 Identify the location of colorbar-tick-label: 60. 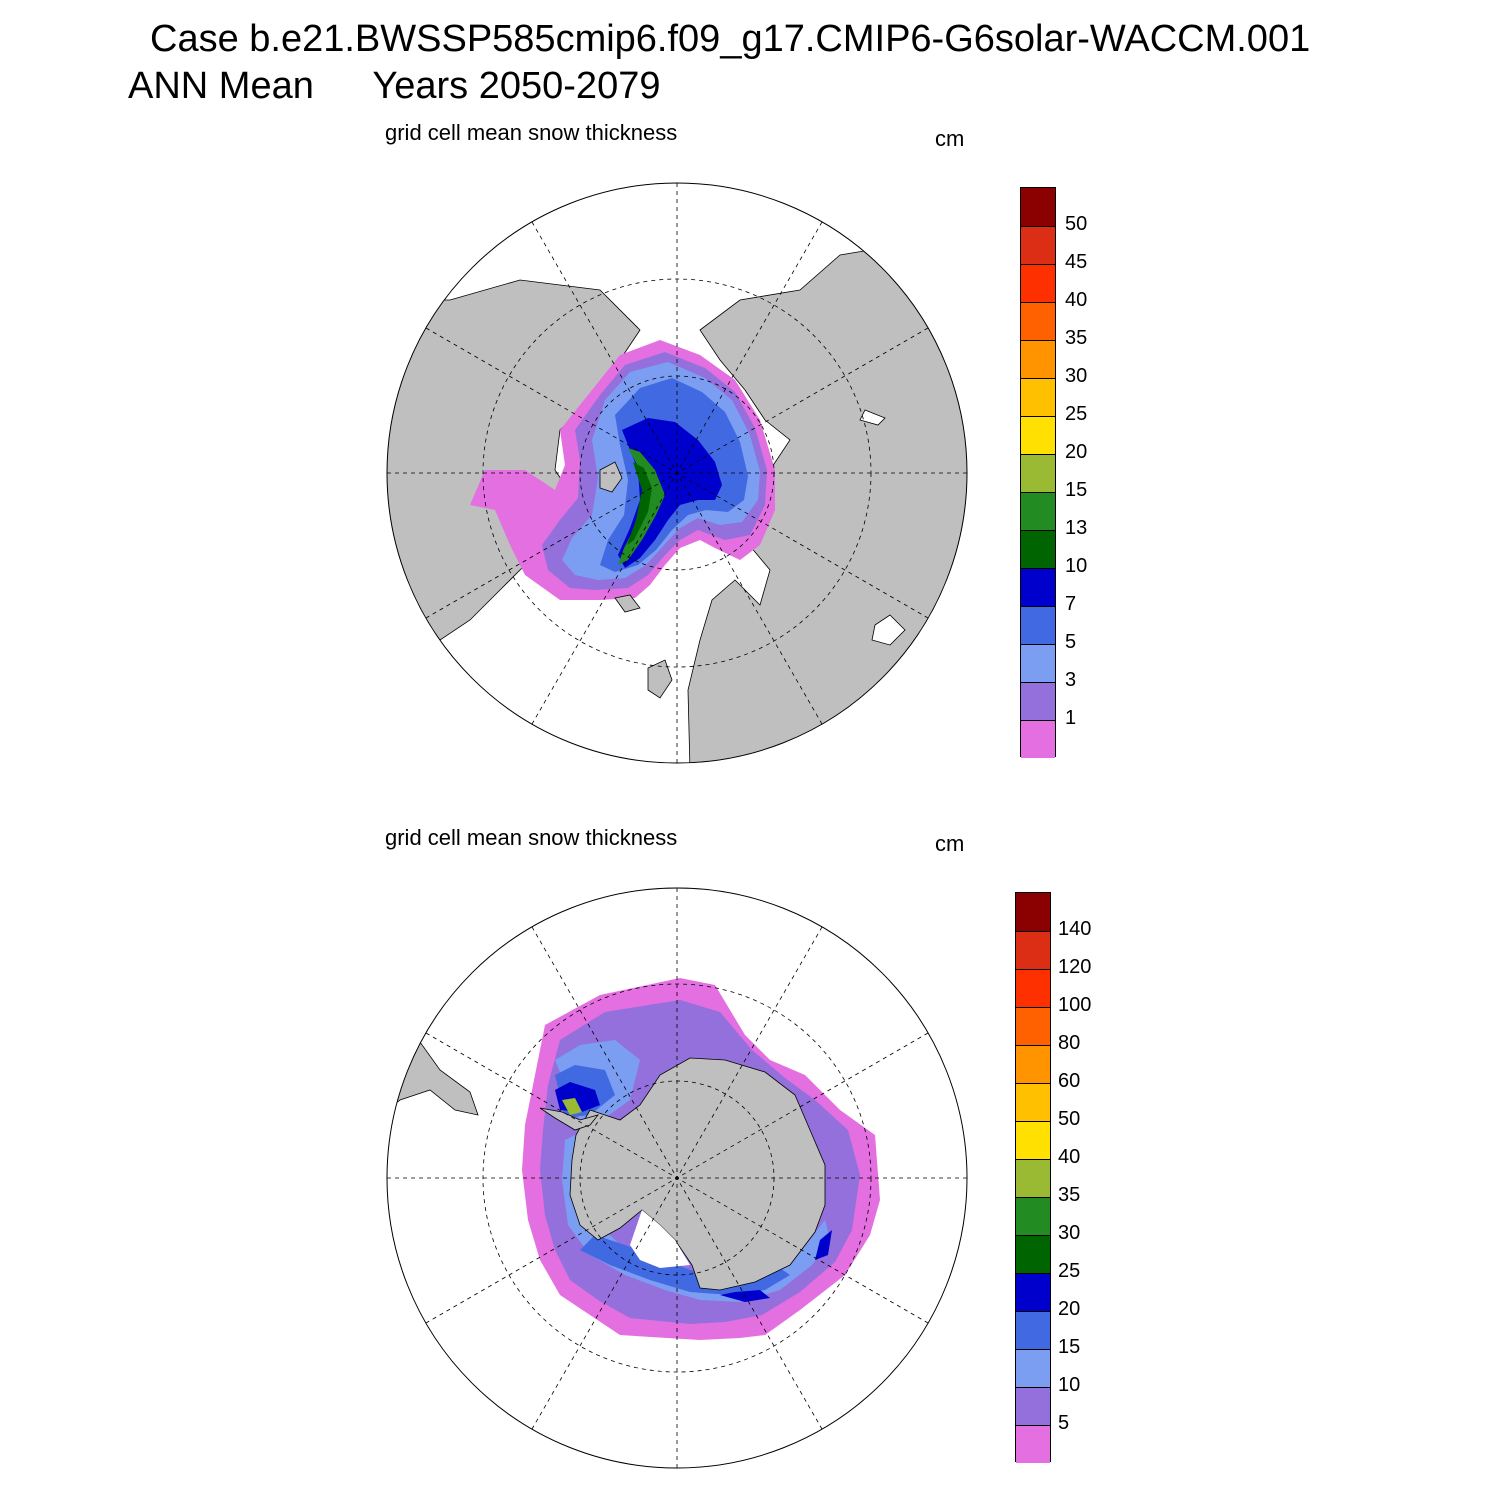
(1069, 1081).